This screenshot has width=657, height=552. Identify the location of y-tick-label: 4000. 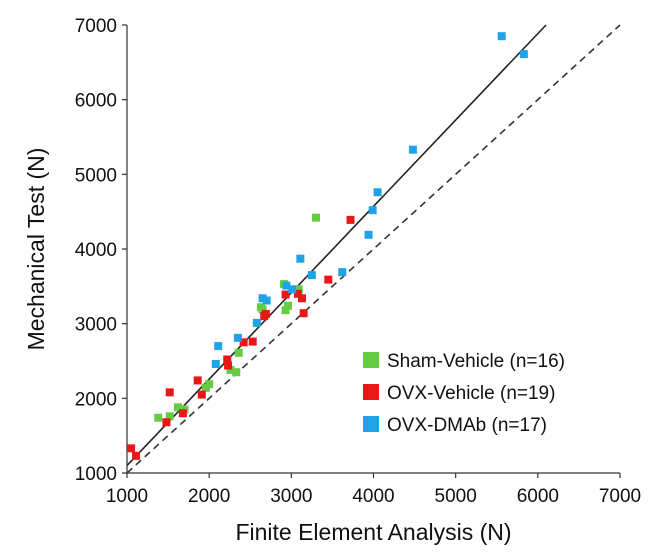
(96, 250).